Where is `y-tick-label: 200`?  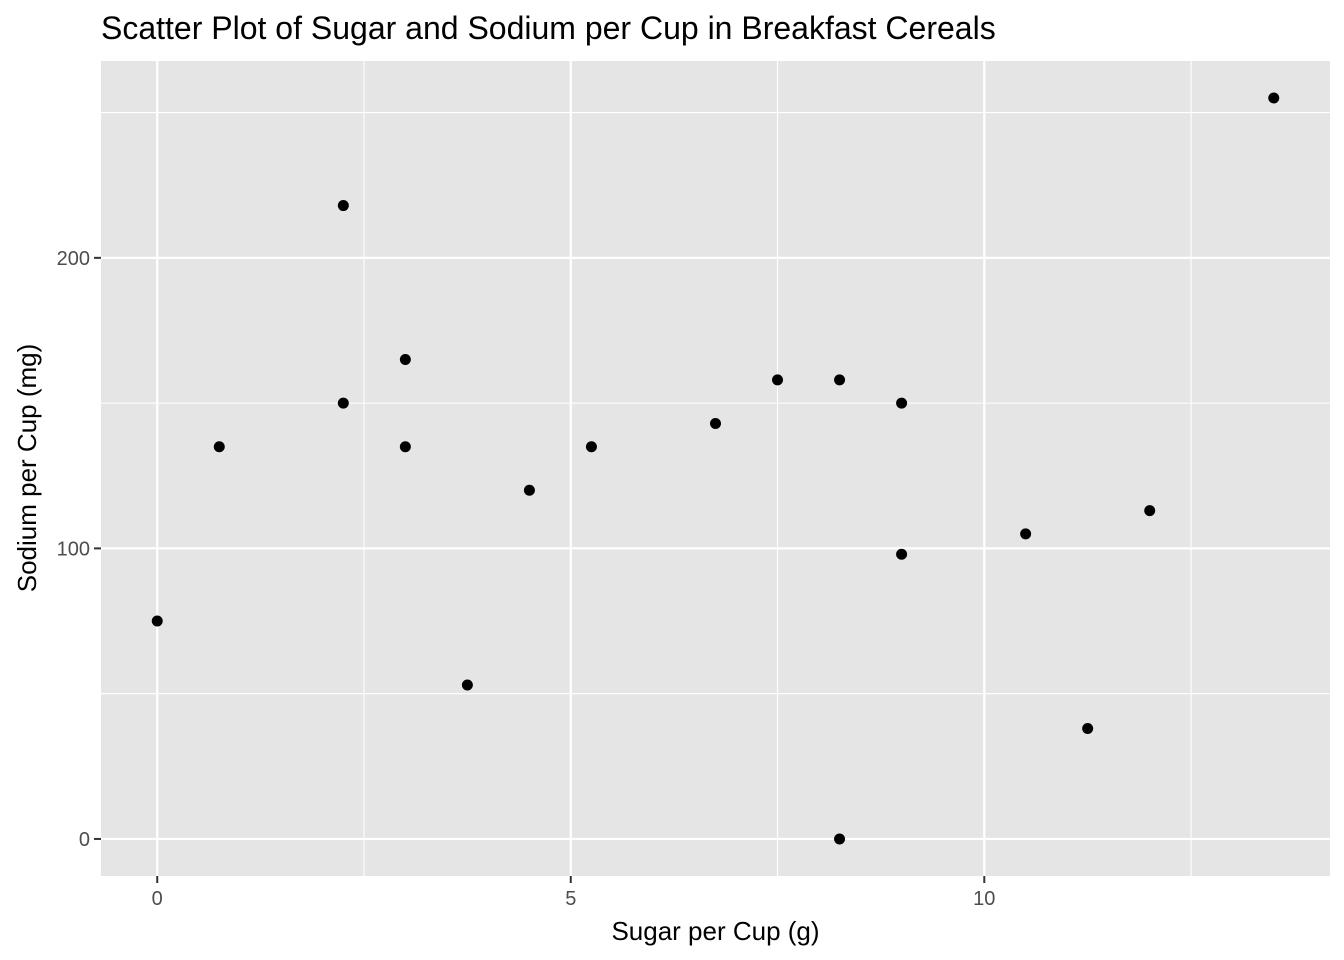
y-tick-label: 200 is located at coordinates (73, 259).